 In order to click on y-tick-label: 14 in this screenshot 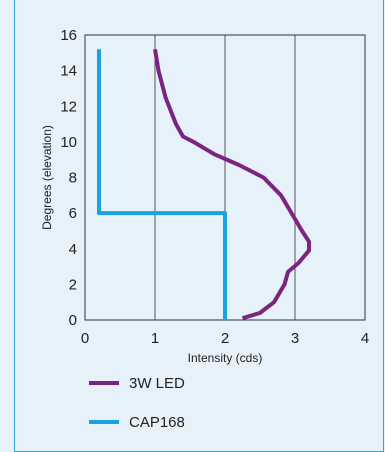, I will do `click(68, 71)`.